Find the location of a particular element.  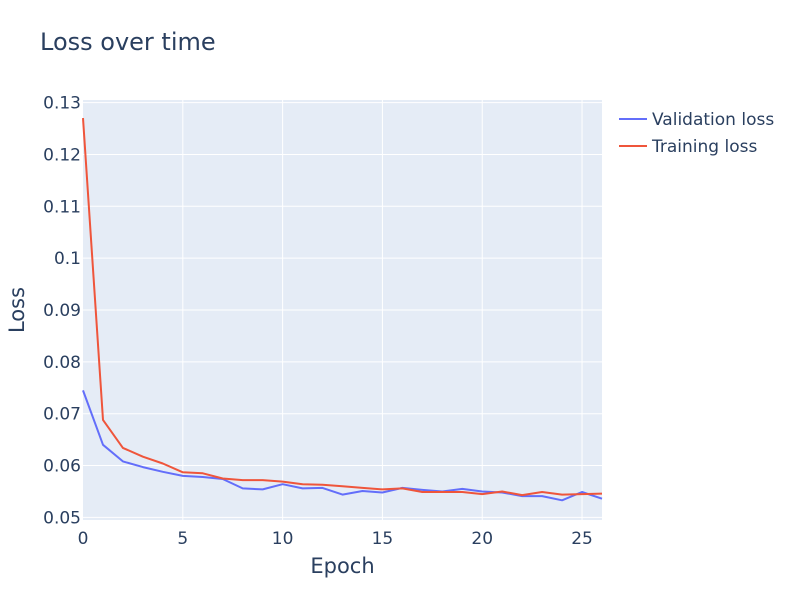

x-axis-title: Epoch is located at coordinates (342, 566).